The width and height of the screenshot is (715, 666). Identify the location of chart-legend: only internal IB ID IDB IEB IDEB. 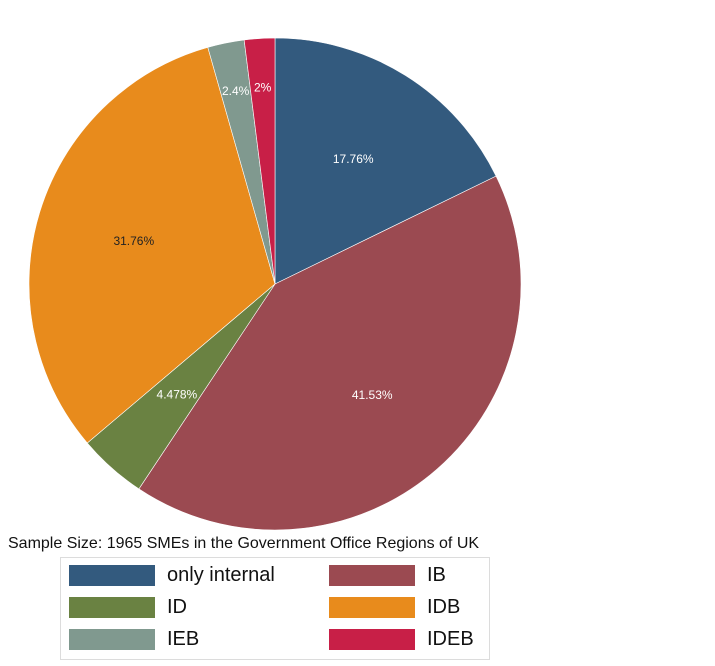
(275, 608).